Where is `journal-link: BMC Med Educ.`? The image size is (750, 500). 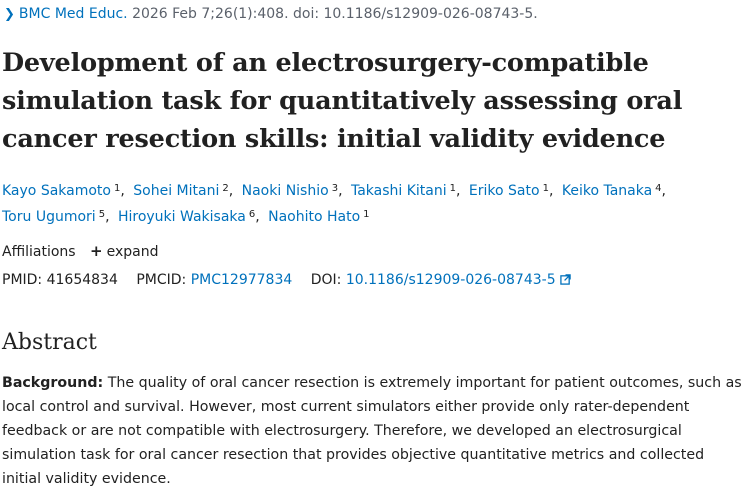
journal-link: BMC Med Educ. is located at coordinates (73, 14).